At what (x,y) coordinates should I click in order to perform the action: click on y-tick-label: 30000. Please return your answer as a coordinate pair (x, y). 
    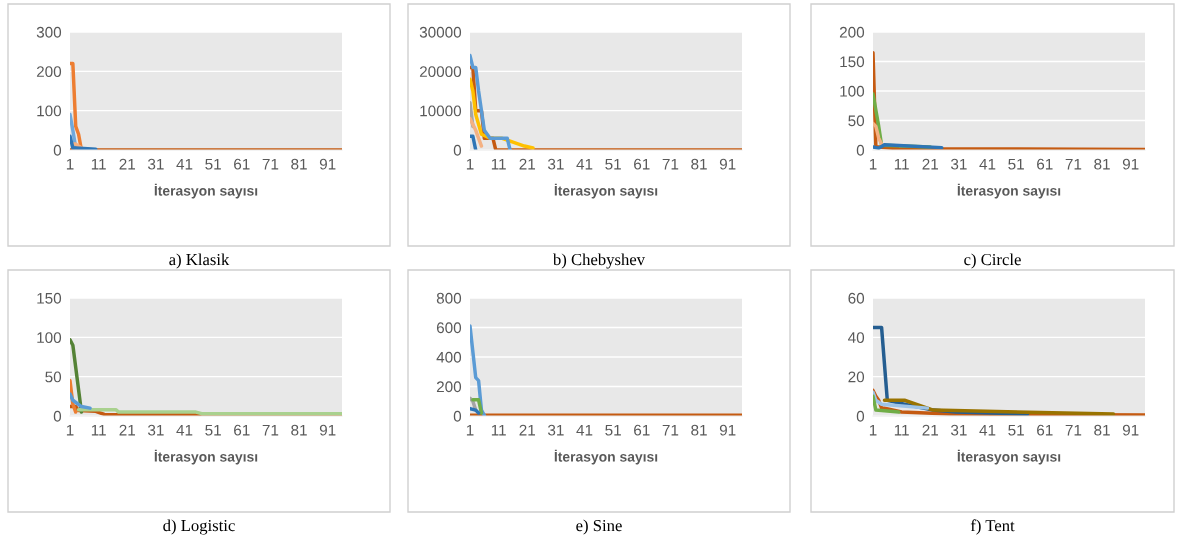
    Looking at the image, I should click on (440, 32).